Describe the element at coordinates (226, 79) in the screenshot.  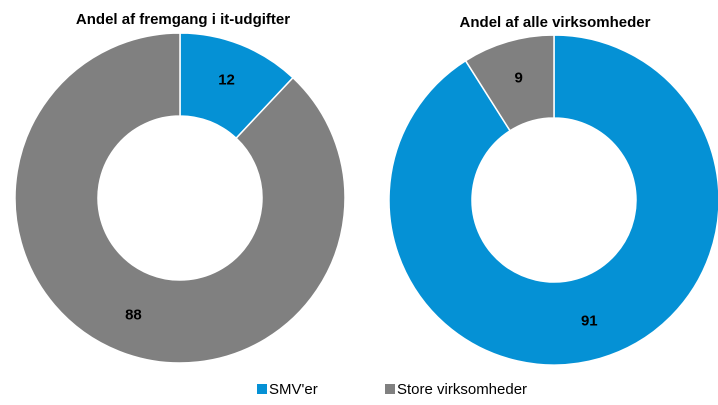
I see `data-label: 12` at that location.